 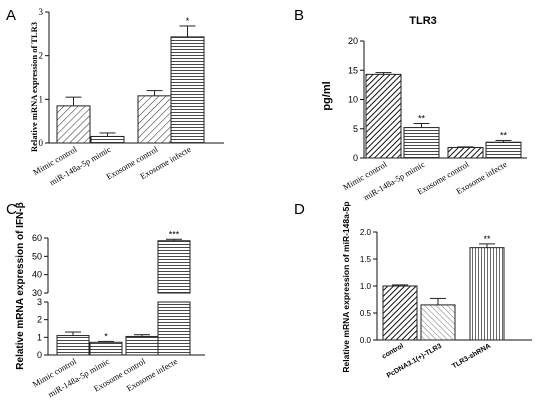 I want to click on panel-c-y-tick-label: 0, so click(x=39, y=355).